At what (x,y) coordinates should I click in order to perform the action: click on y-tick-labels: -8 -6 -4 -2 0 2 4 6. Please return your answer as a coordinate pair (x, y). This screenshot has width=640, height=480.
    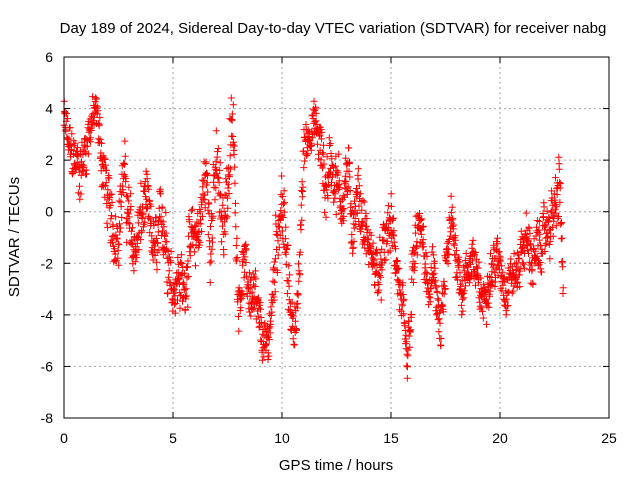
    Looking at the image, I should click on (47, 237).